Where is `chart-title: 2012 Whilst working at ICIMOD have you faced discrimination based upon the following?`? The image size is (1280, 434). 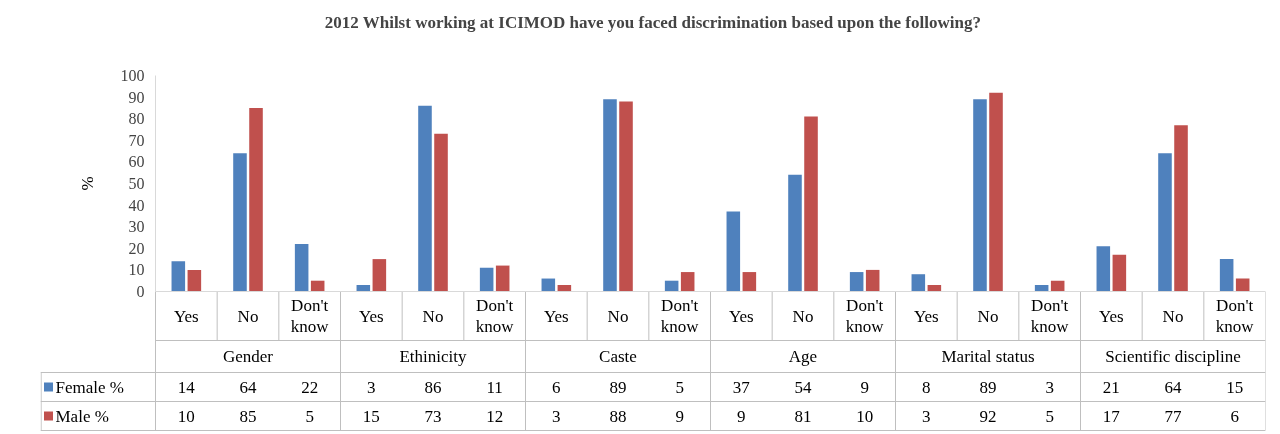 chart-title: 2012 Whilst working at ICIMOD have you faced discrimination based upon the following? is located at coordinates (652, 22).